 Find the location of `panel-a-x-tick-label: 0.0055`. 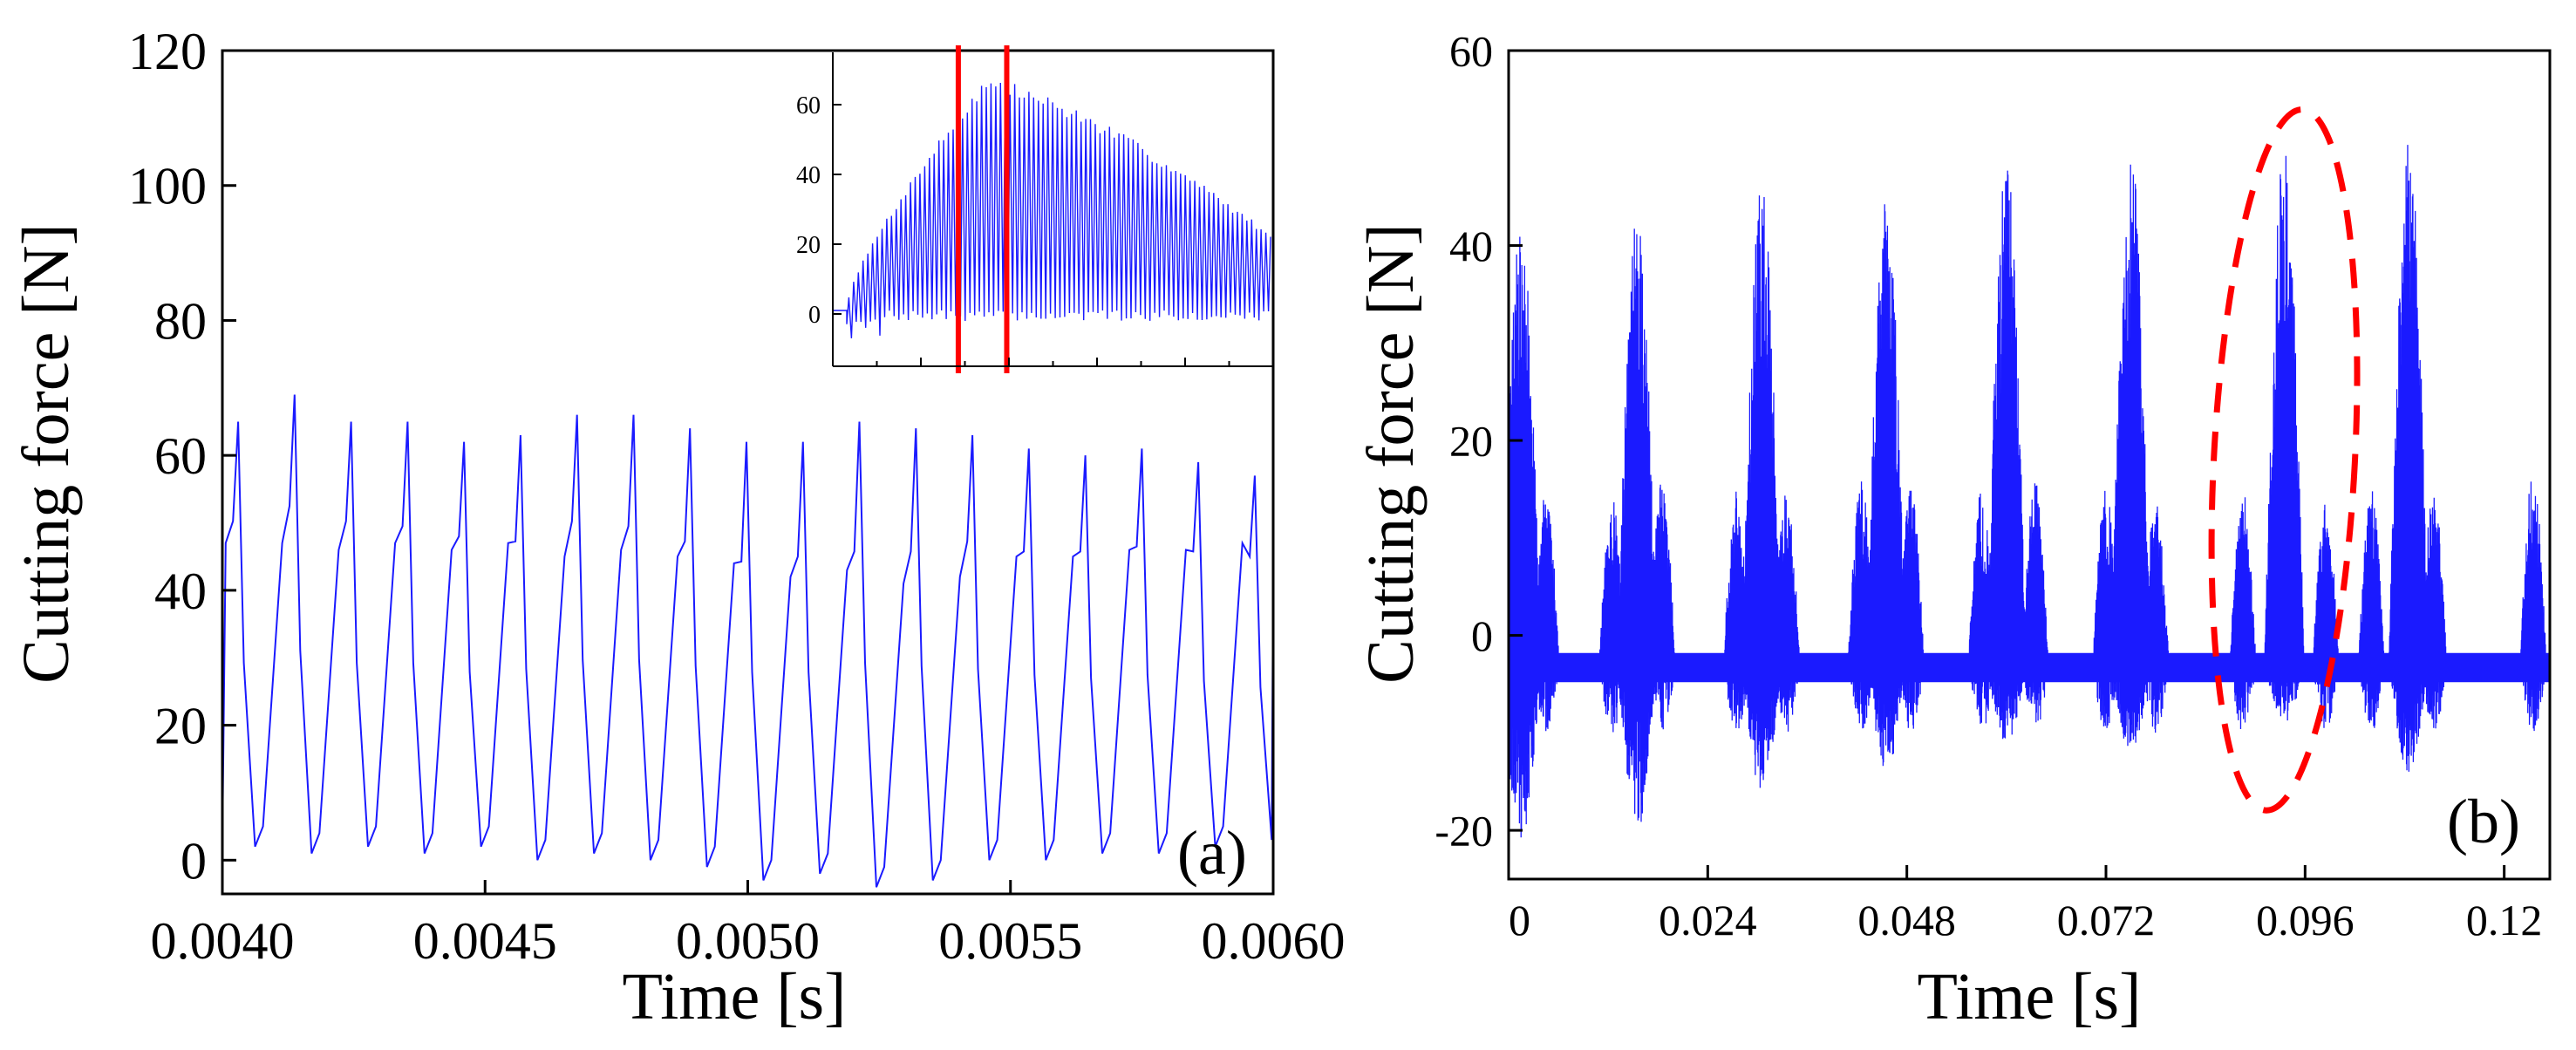

panel-a-x-tick-label: 0.0055 is located at coordinates (1010, 941).